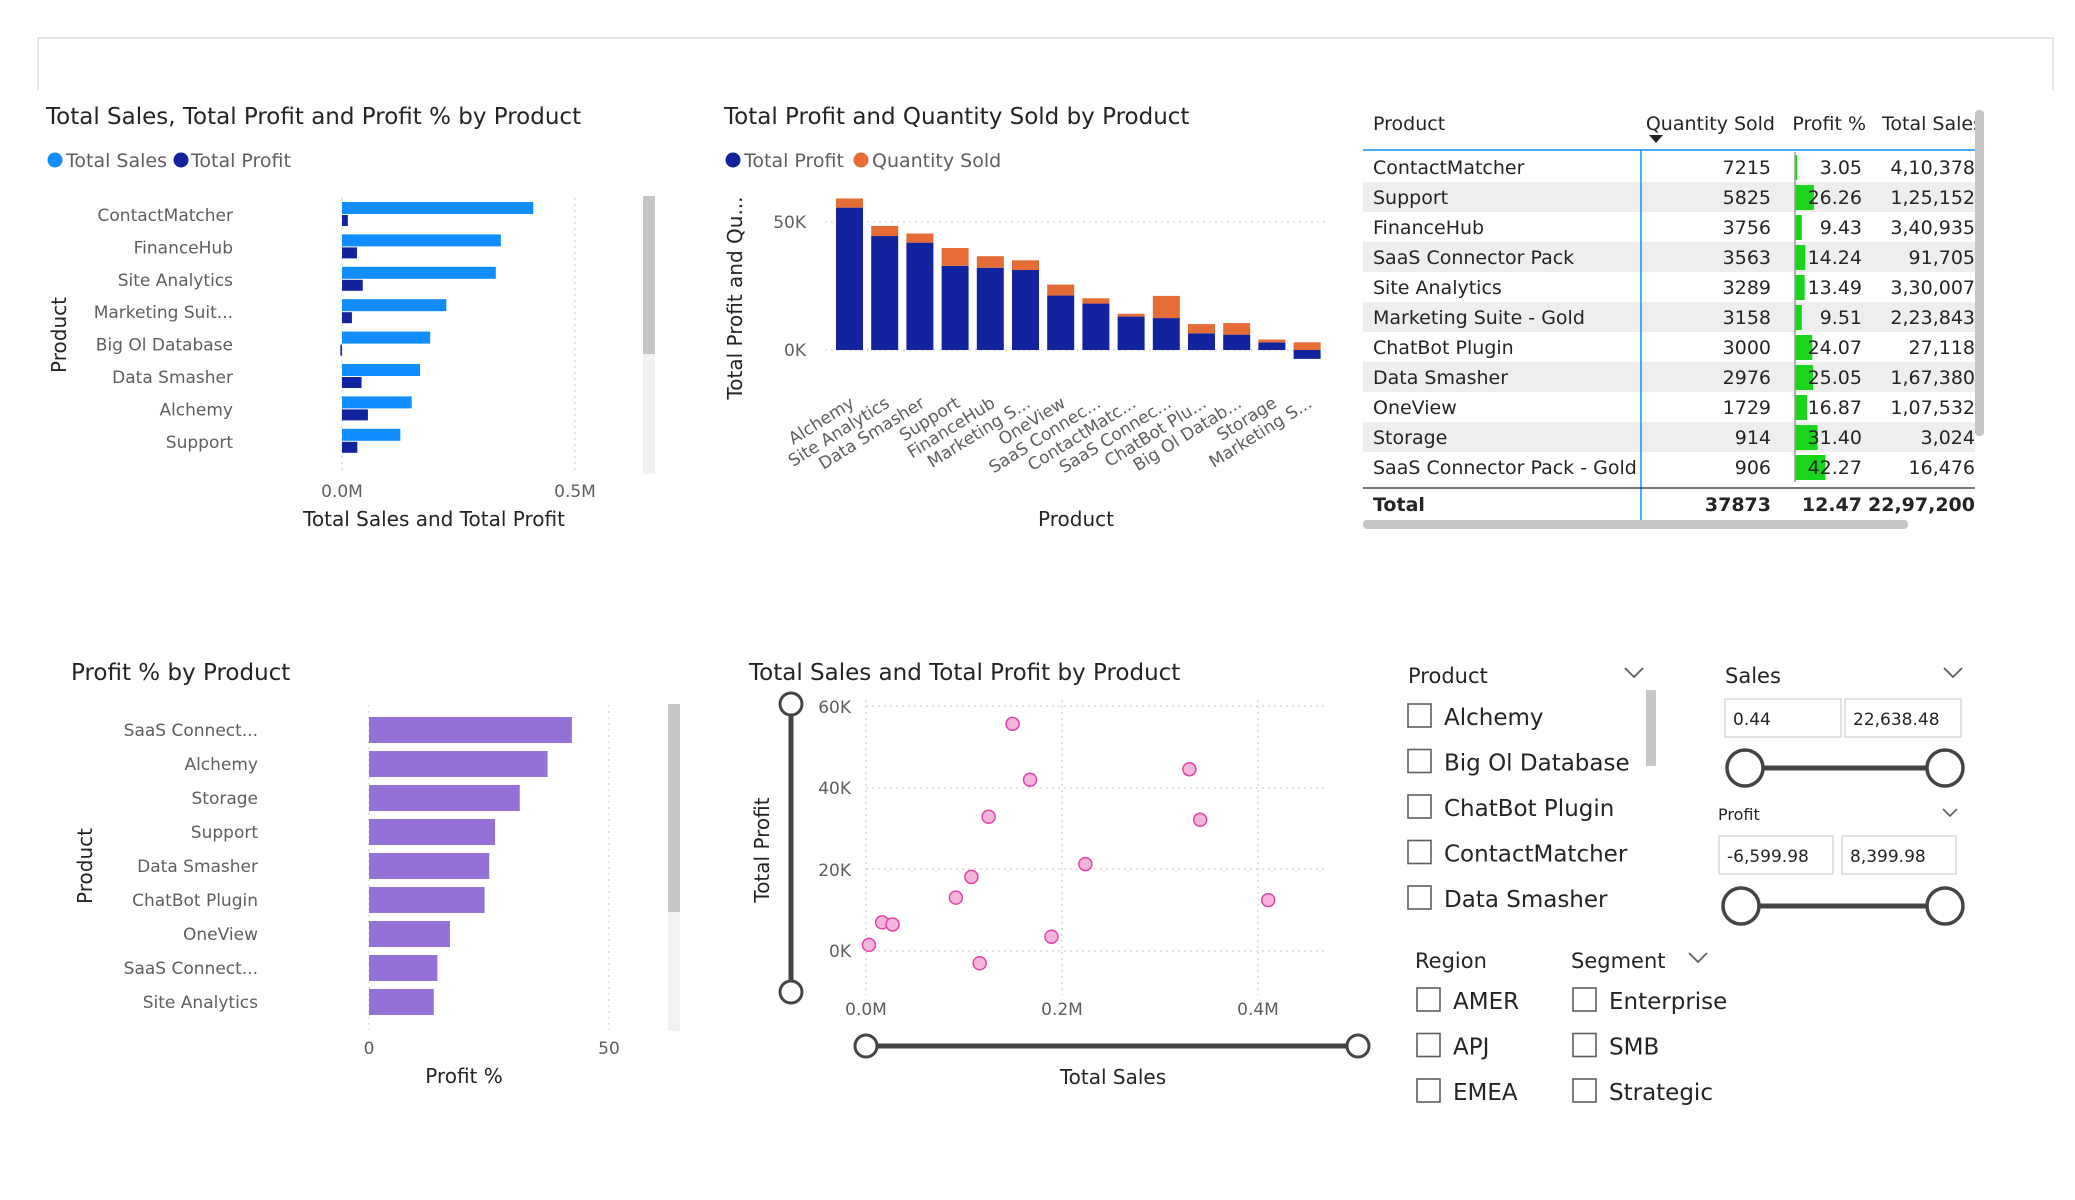 Image resolution: width=2075 pixels, height=1200 pixels. I want to click on slicer-item-label: ChatBot Plugin, so click(1529, 809).